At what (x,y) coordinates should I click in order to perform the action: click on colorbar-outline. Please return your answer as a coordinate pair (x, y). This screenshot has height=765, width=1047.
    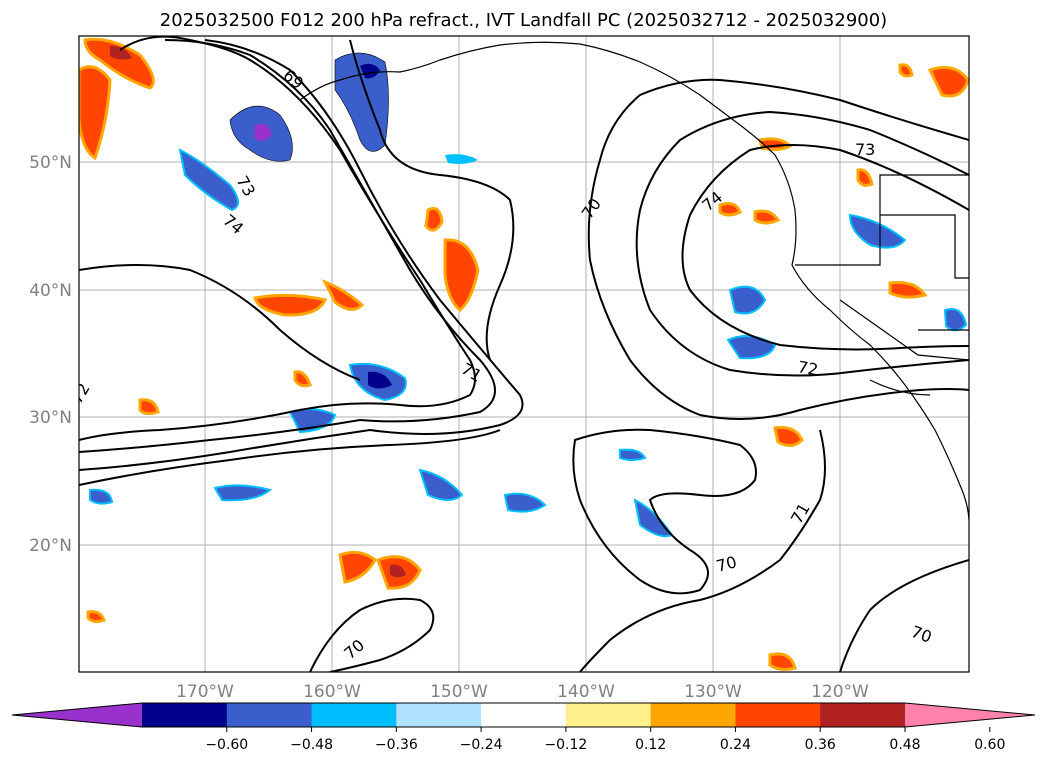
    Looking at the image, I should click on (523, 715).